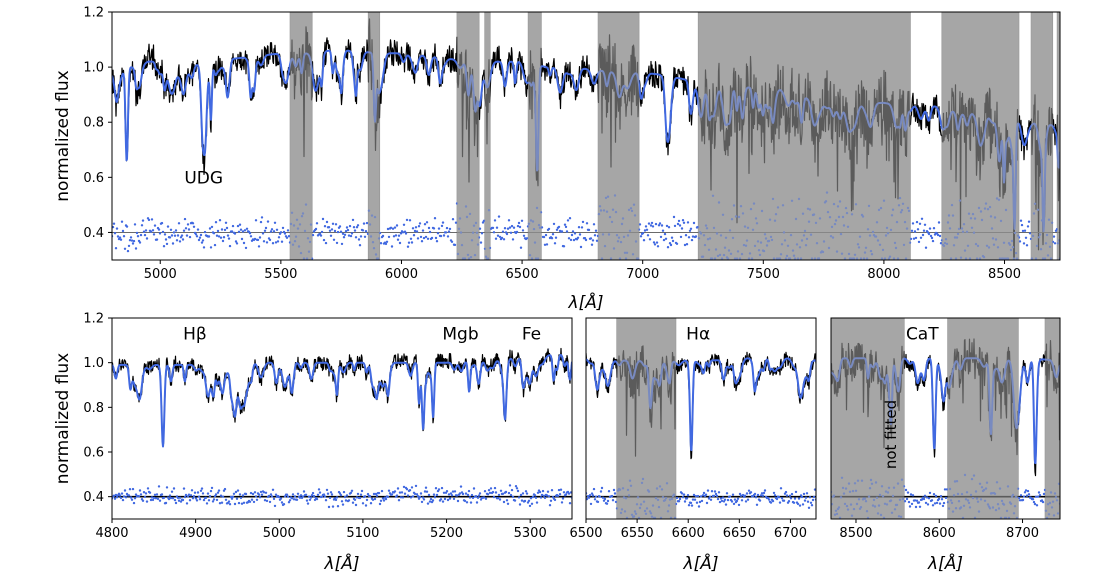  What do you see at coordinates (93, 233) in the screenshot?
I see `y-tick-label: 0.4` at bounding box center [93, 233].